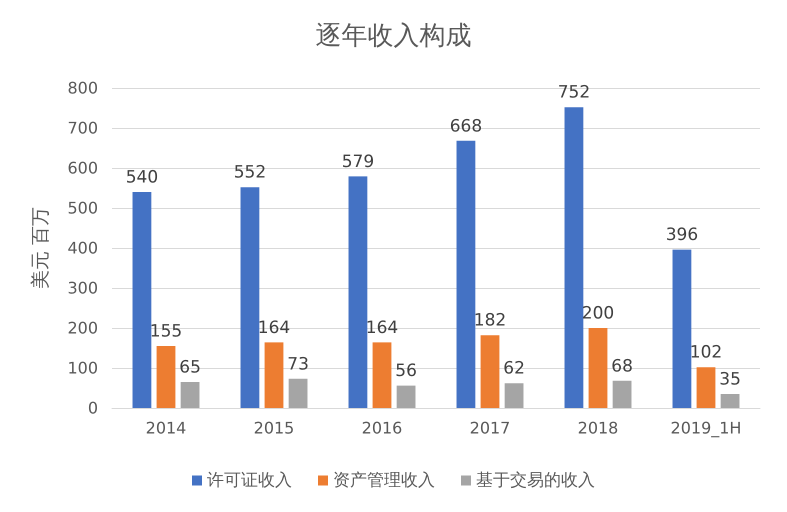 Image resolution: width=787 pixels, height=512 pixels. What do you see at coordinates (706, 352) in the screenshot?
I see `data-label: 102` at bounding box center [706, 352].